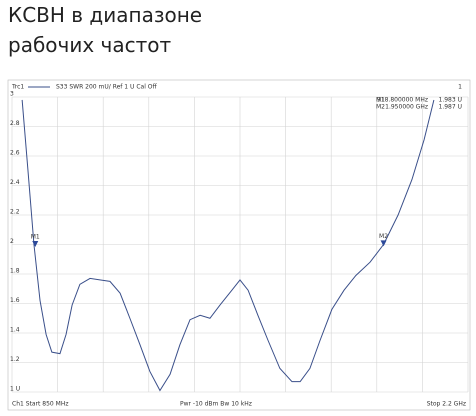  I want to click on y-tick-label: 1.6, so click(15, 300).